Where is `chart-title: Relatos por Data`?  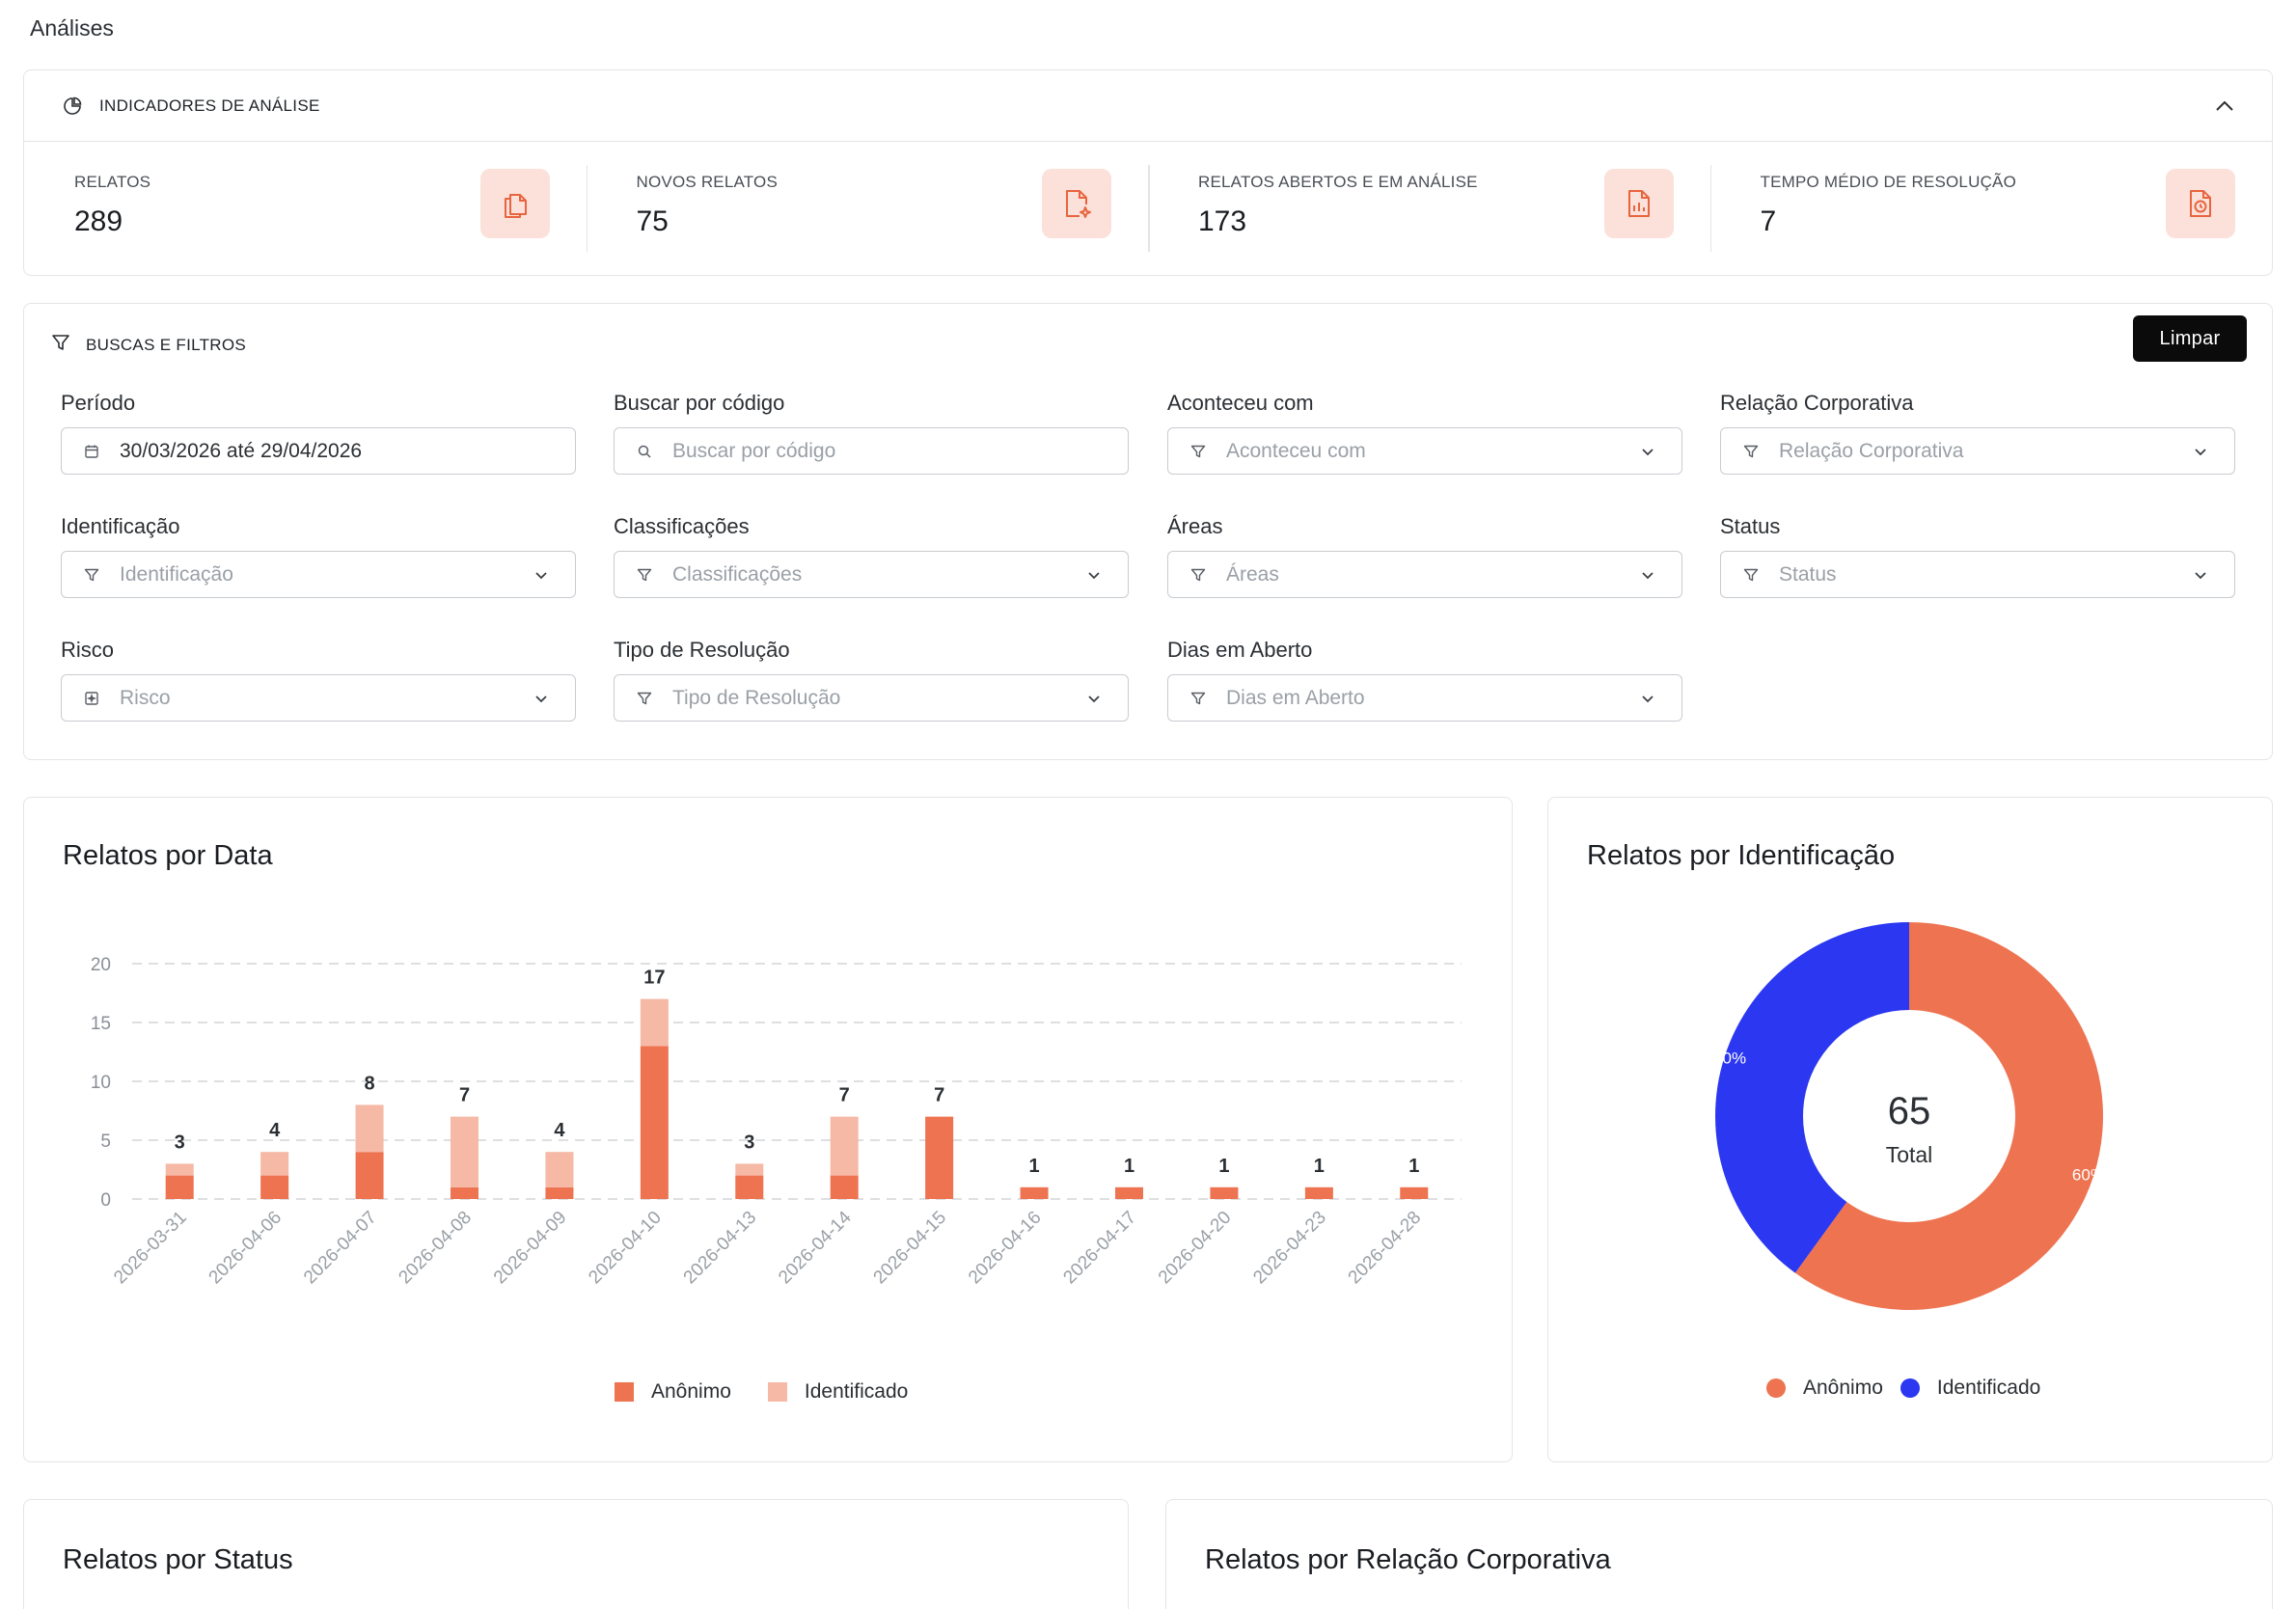 chart-title: Relatos por Data is located at coordinates (168, 855).